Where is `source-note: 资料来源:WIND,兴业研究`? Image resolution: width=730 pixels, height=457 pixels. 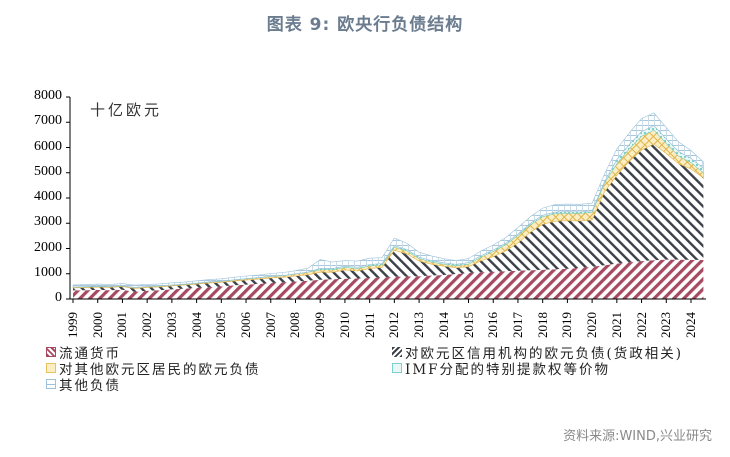 source-note: 资料来源:WIND,兴业研究 is located at coordinates (637, 436).